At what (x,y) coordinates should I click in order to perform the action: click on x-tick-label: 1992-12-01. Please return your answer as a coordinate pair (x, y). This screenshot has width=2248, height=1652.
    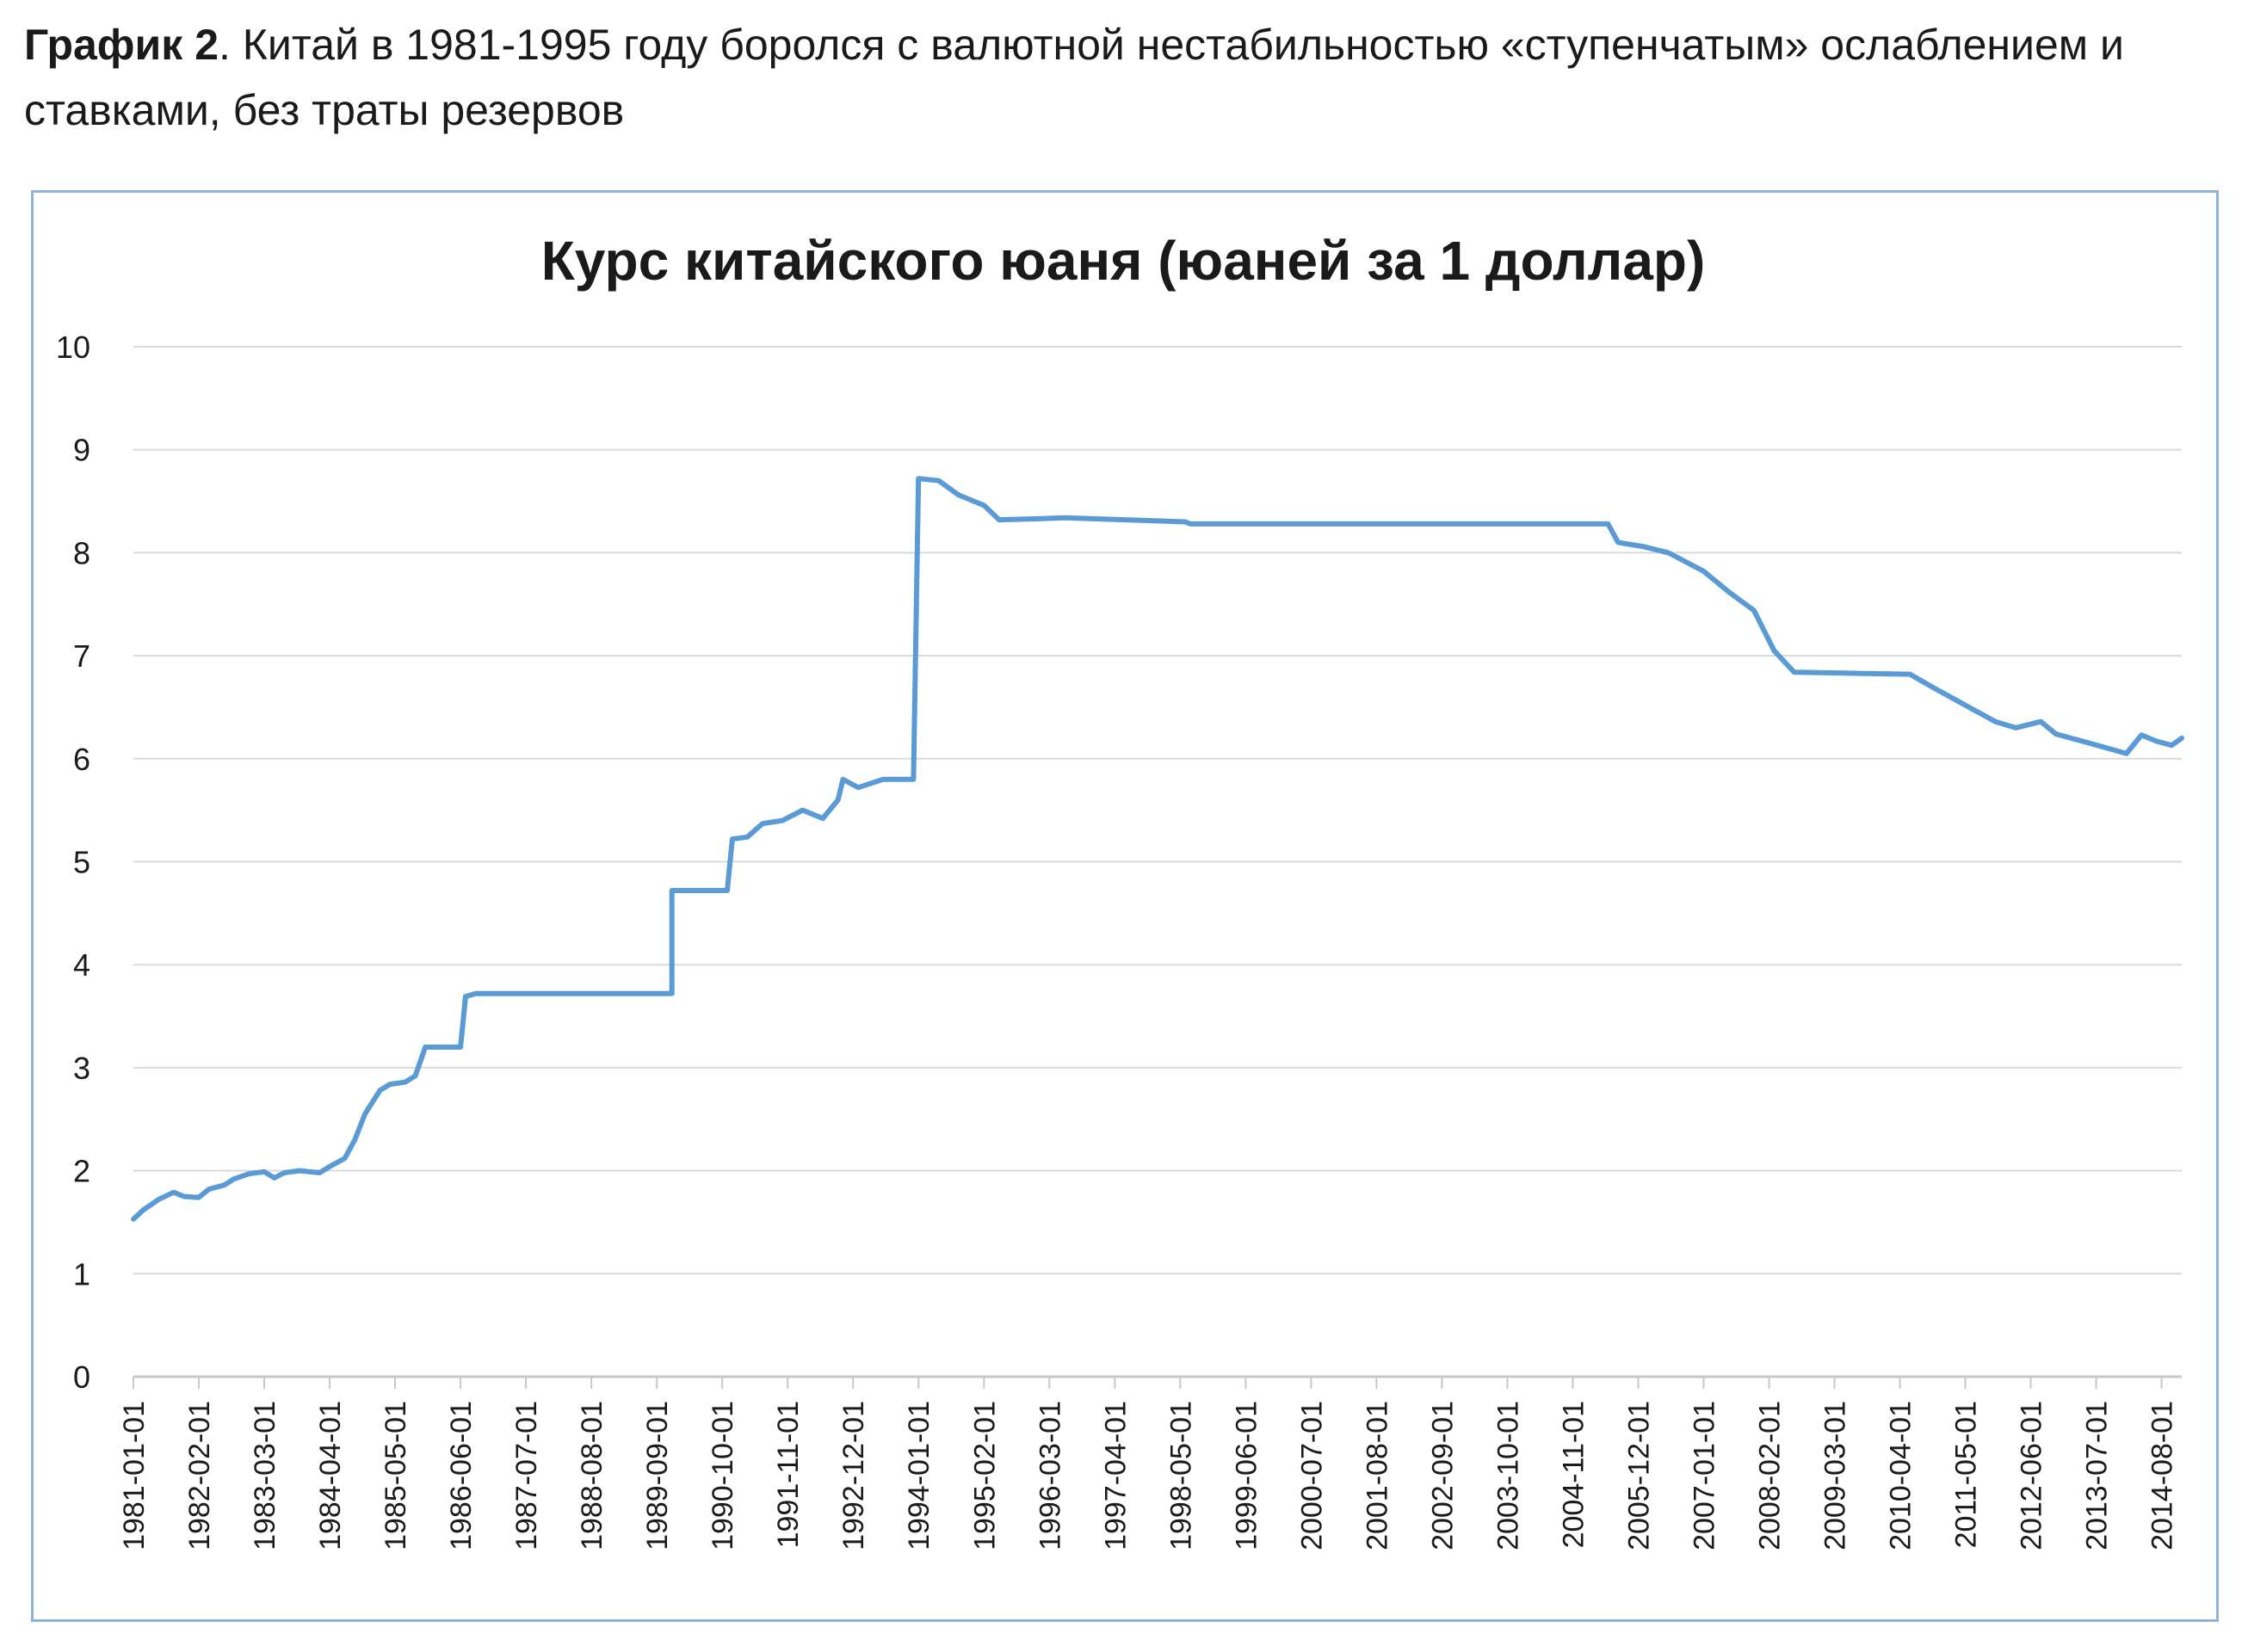
    Looking at the image, I should click on (853, 1475).